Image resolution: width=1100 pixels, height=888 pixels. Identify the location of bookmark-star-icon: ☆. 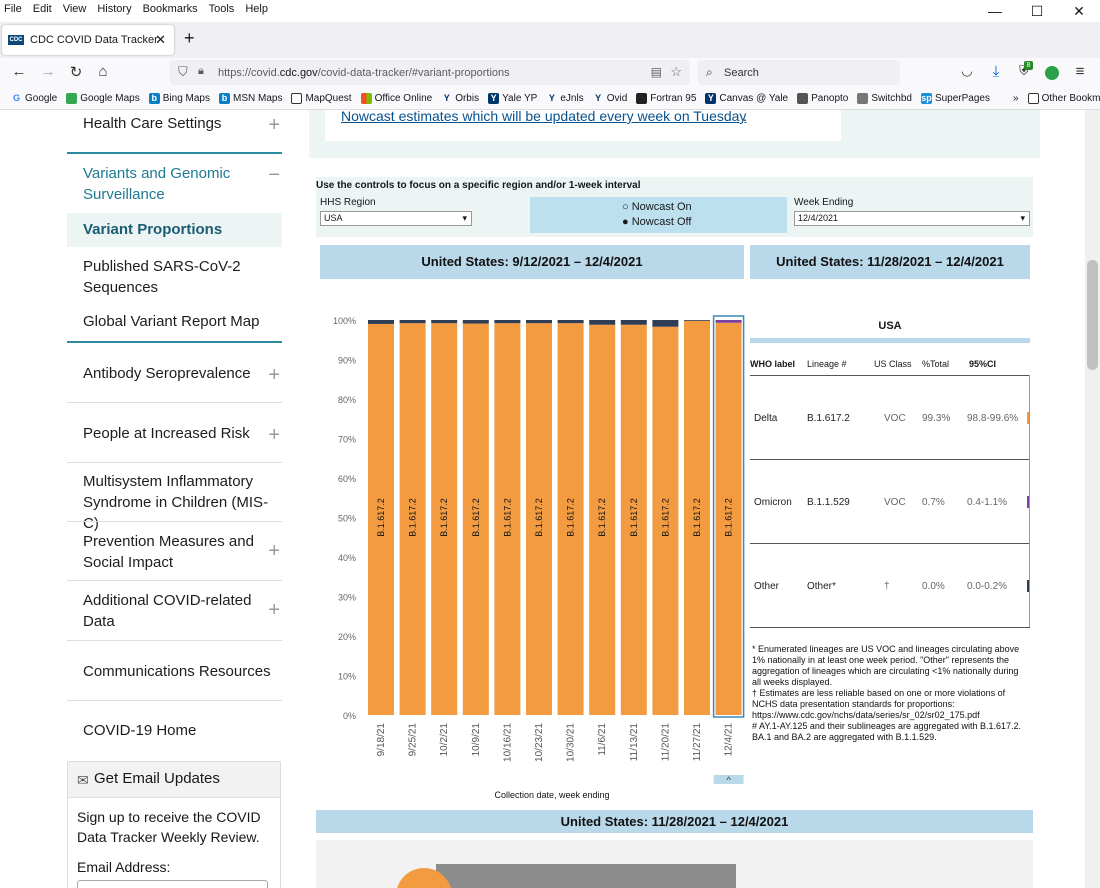
(676, 71).